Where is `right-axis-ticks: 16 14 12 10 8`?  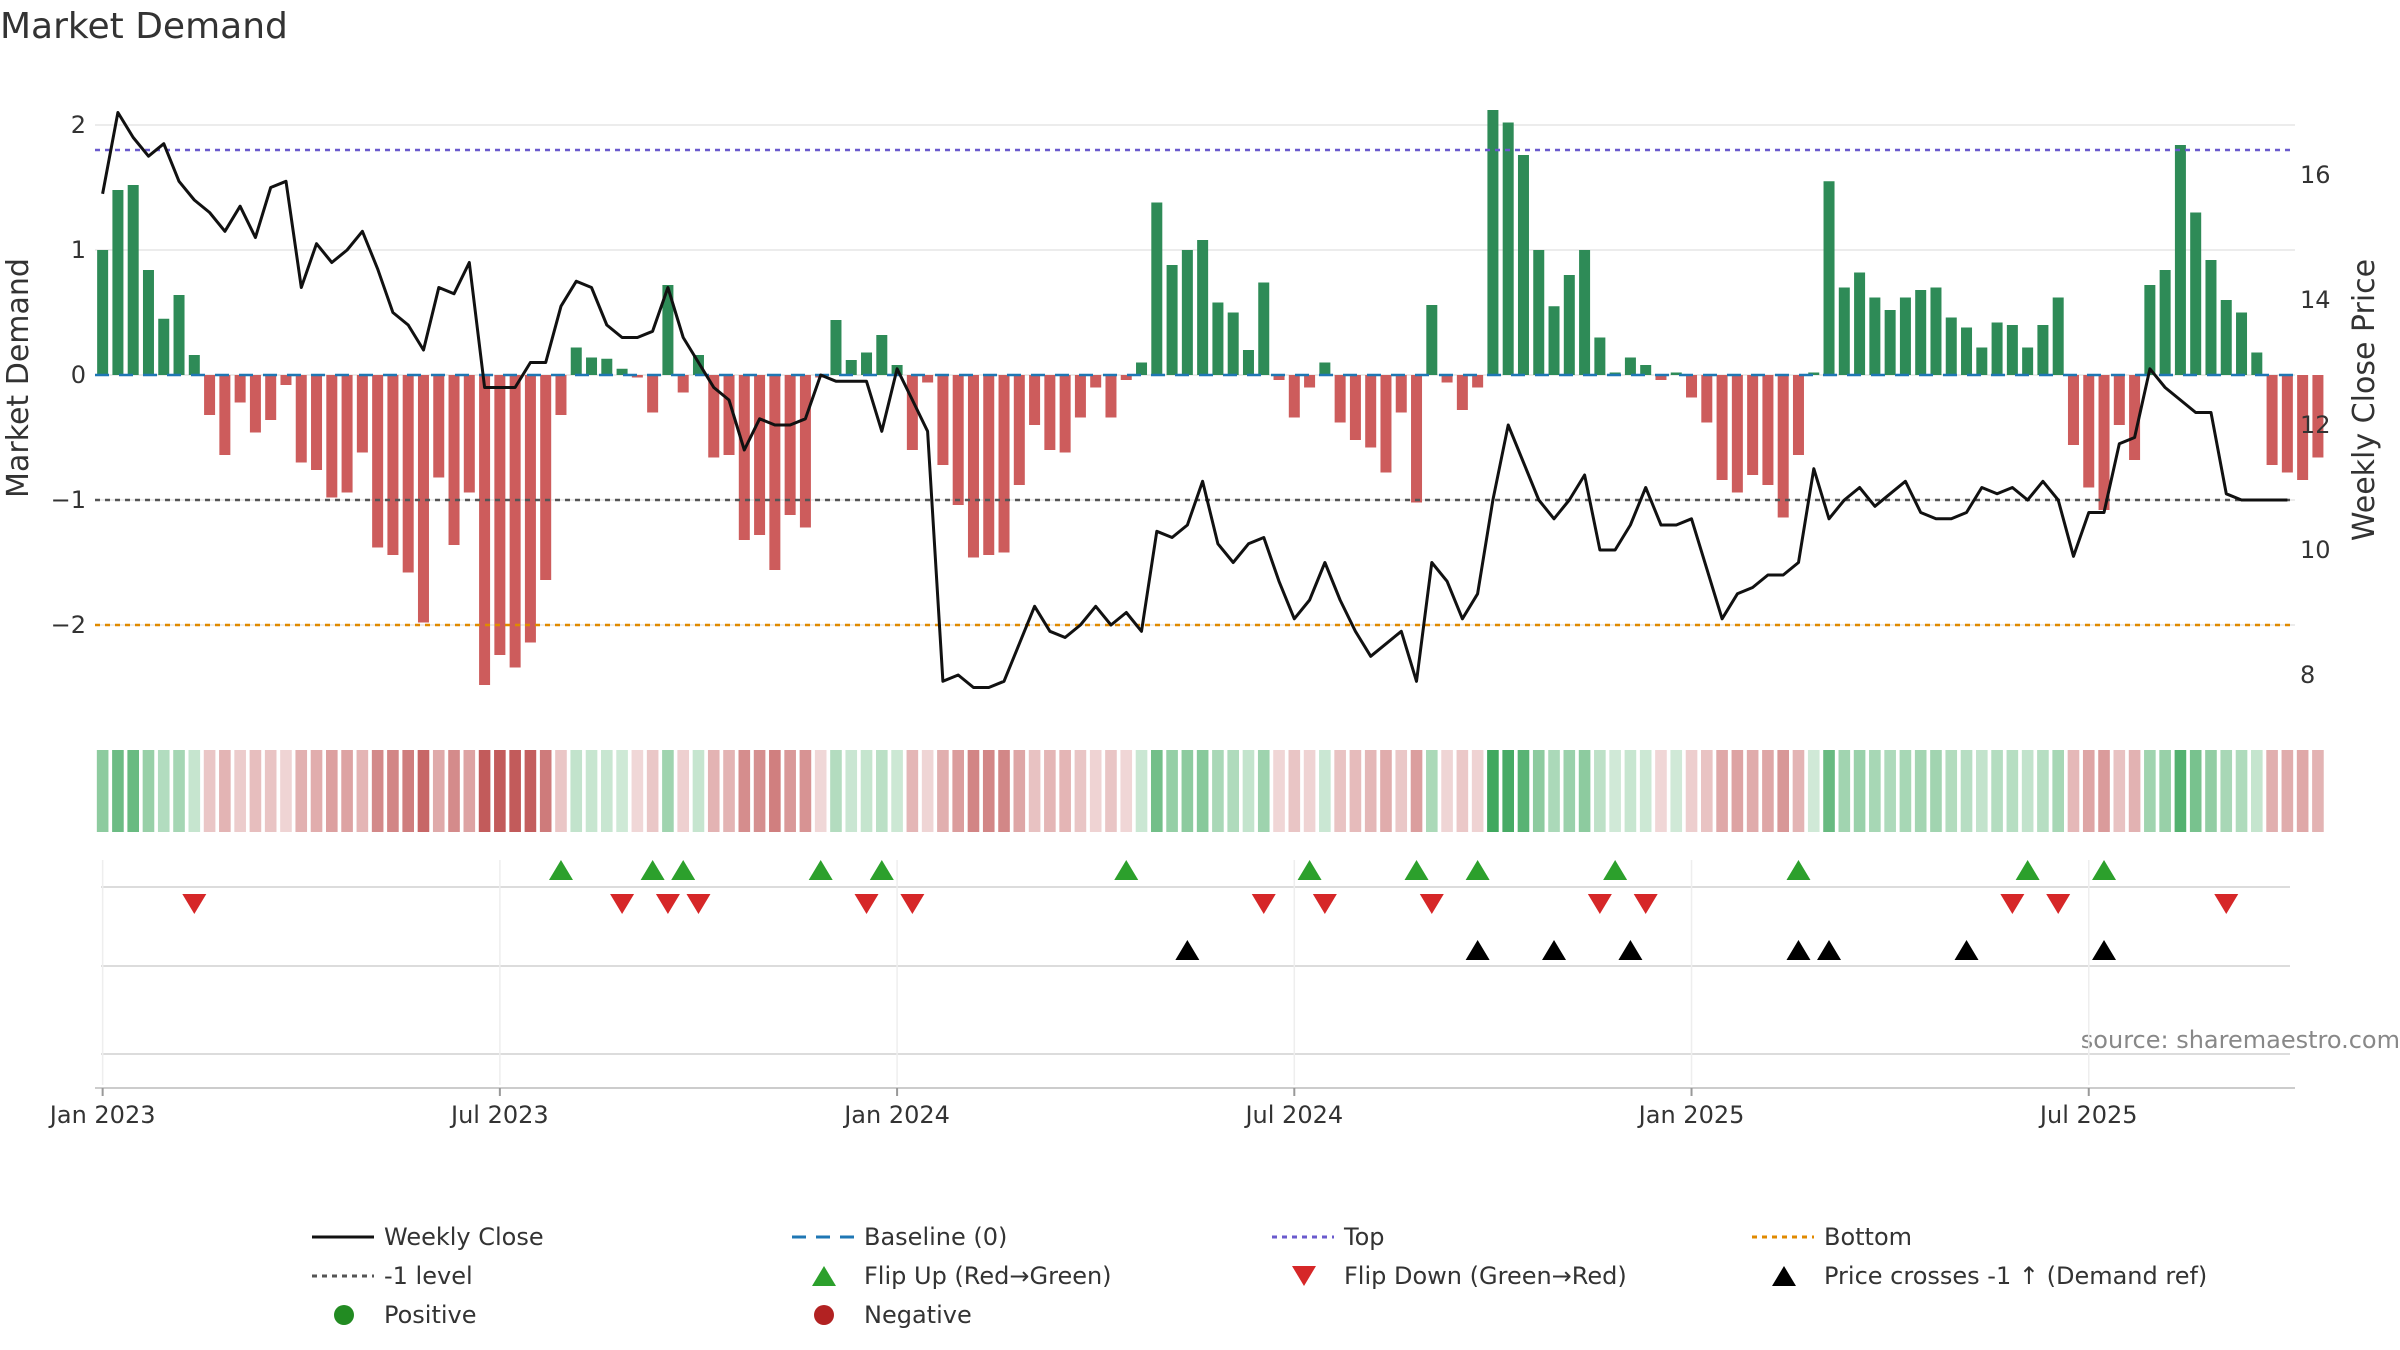
right-axis-ticks: 16 14 12 10 8 is located at coordinates (2315, 425).